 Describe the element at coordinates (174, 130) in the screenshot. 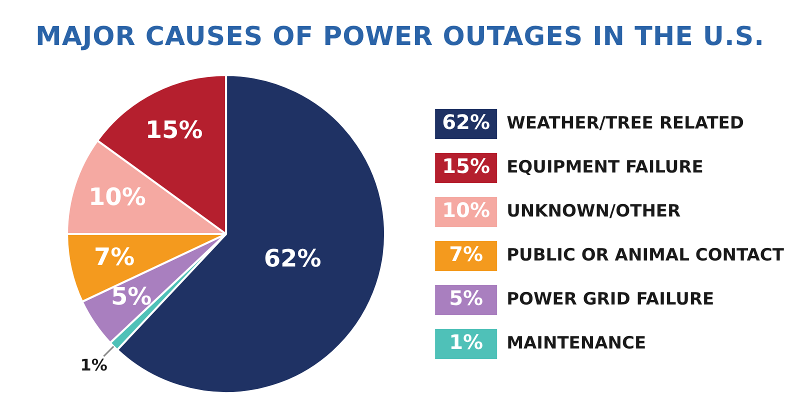

I see `data-label: 15%` at that location.